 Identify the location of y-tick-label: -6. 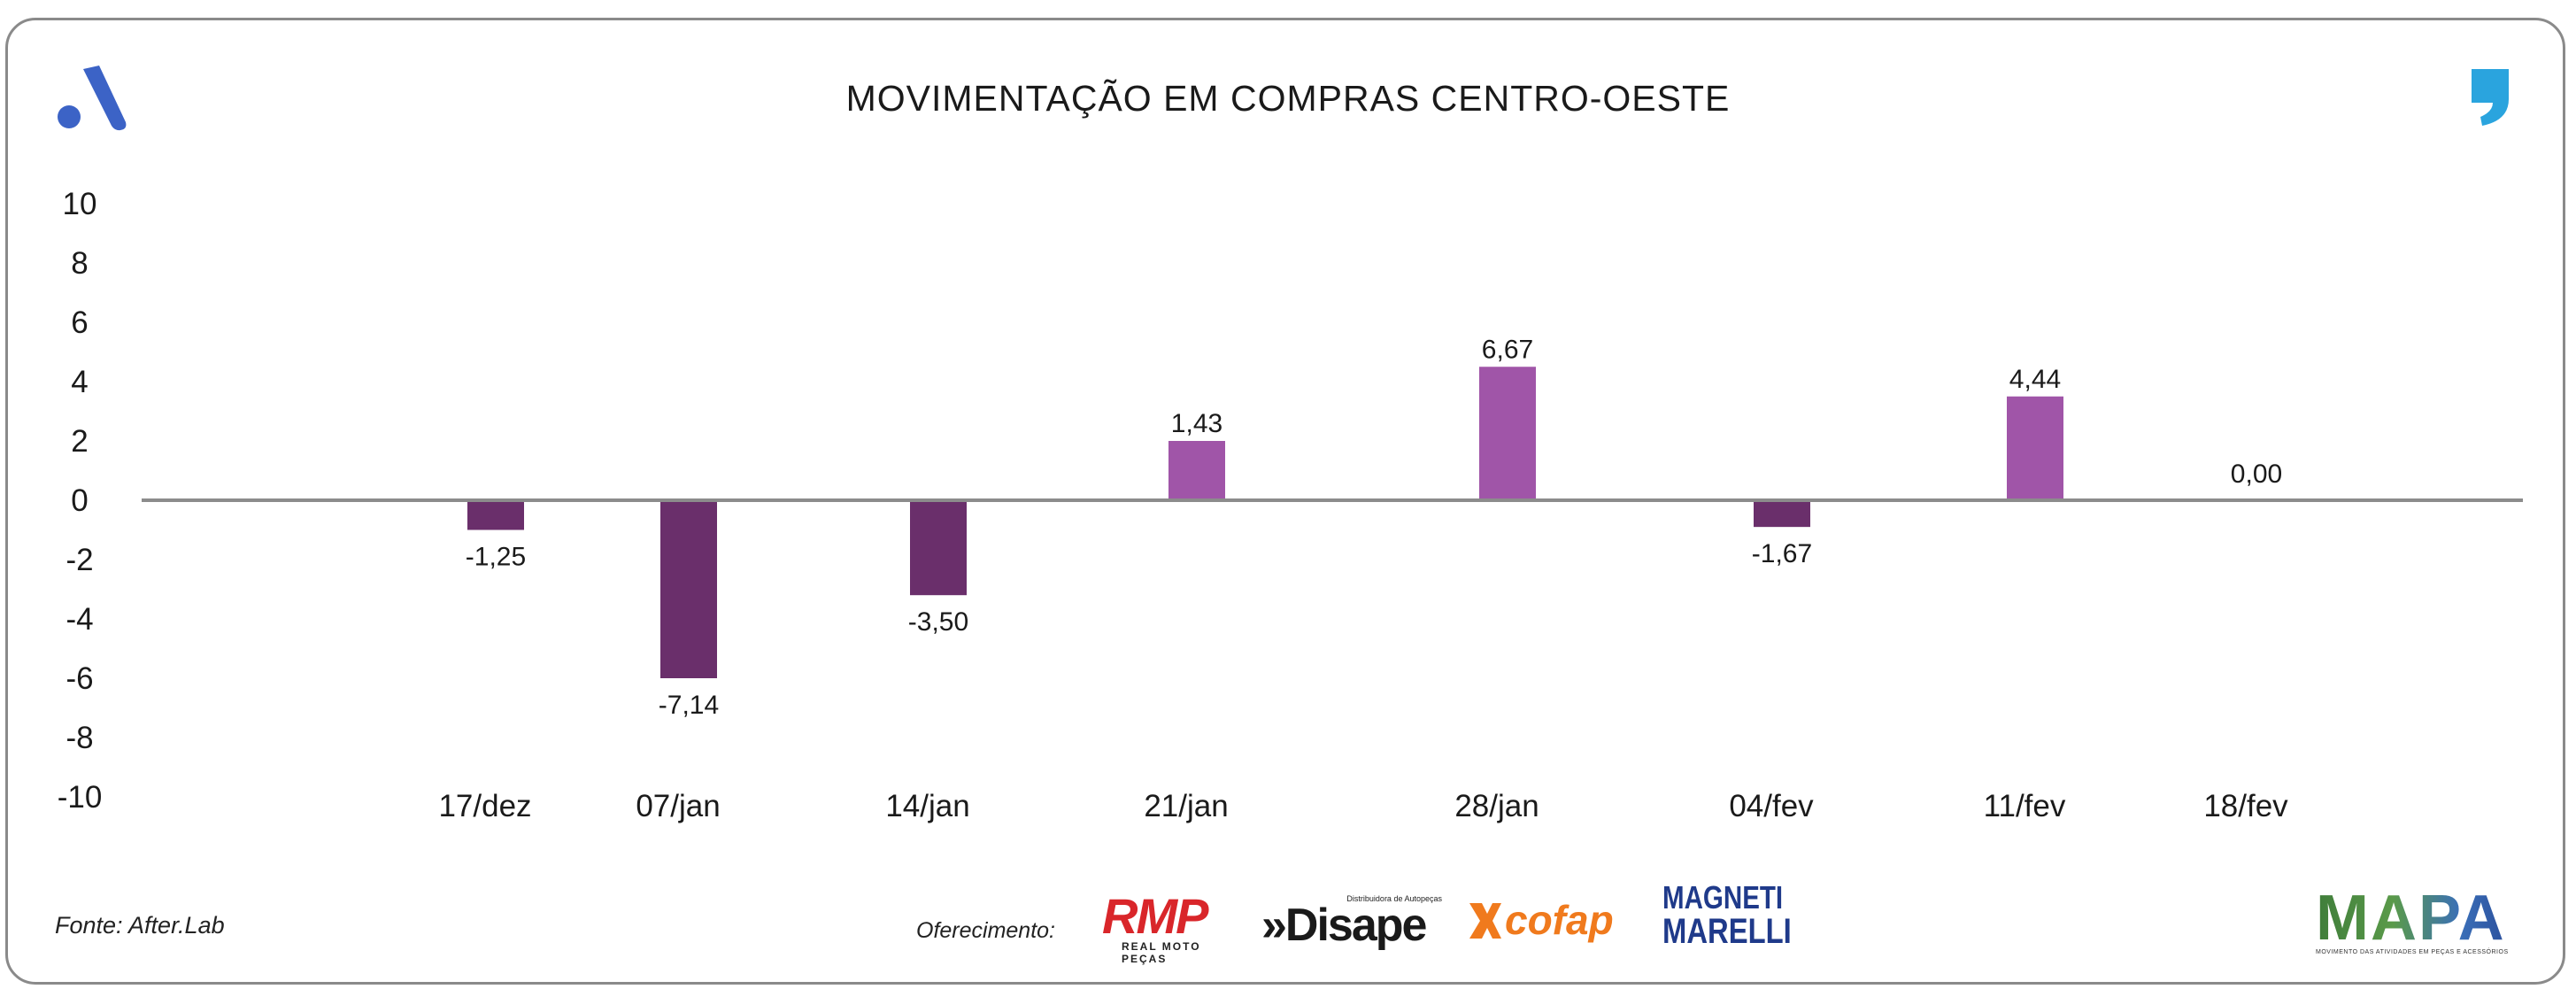
(79, 678).